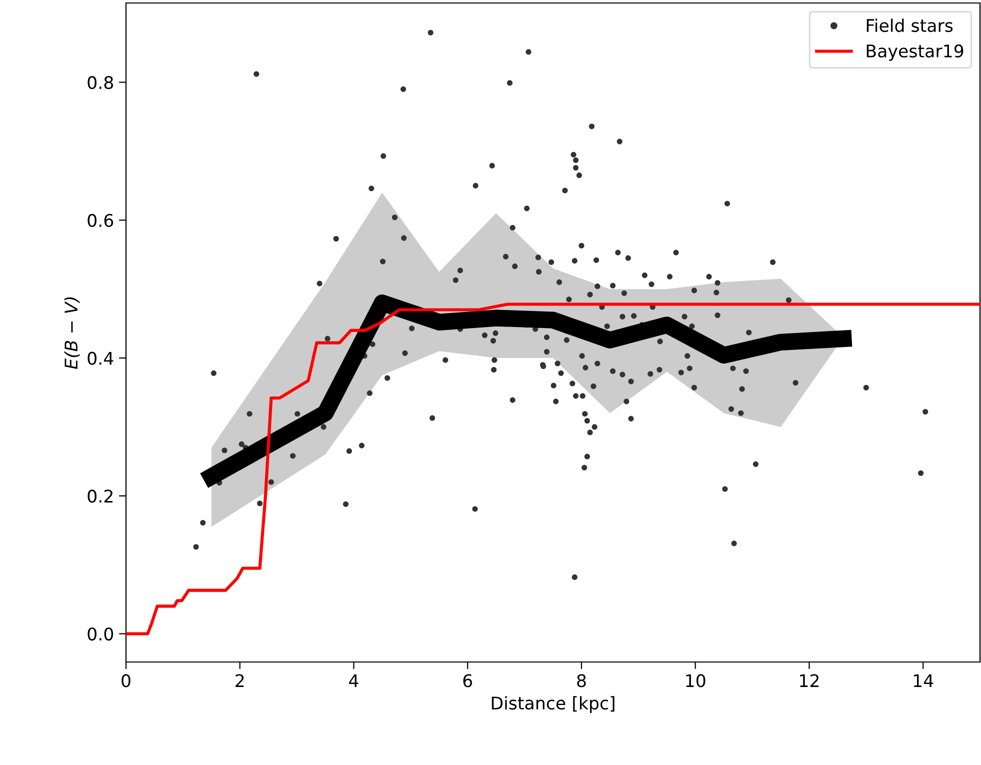 The image size is (981, 765). What do you see at coordinates (101, 358) in the screenshot?
I see `y-tick-label: 0.4` at bounding box center [101, 358].